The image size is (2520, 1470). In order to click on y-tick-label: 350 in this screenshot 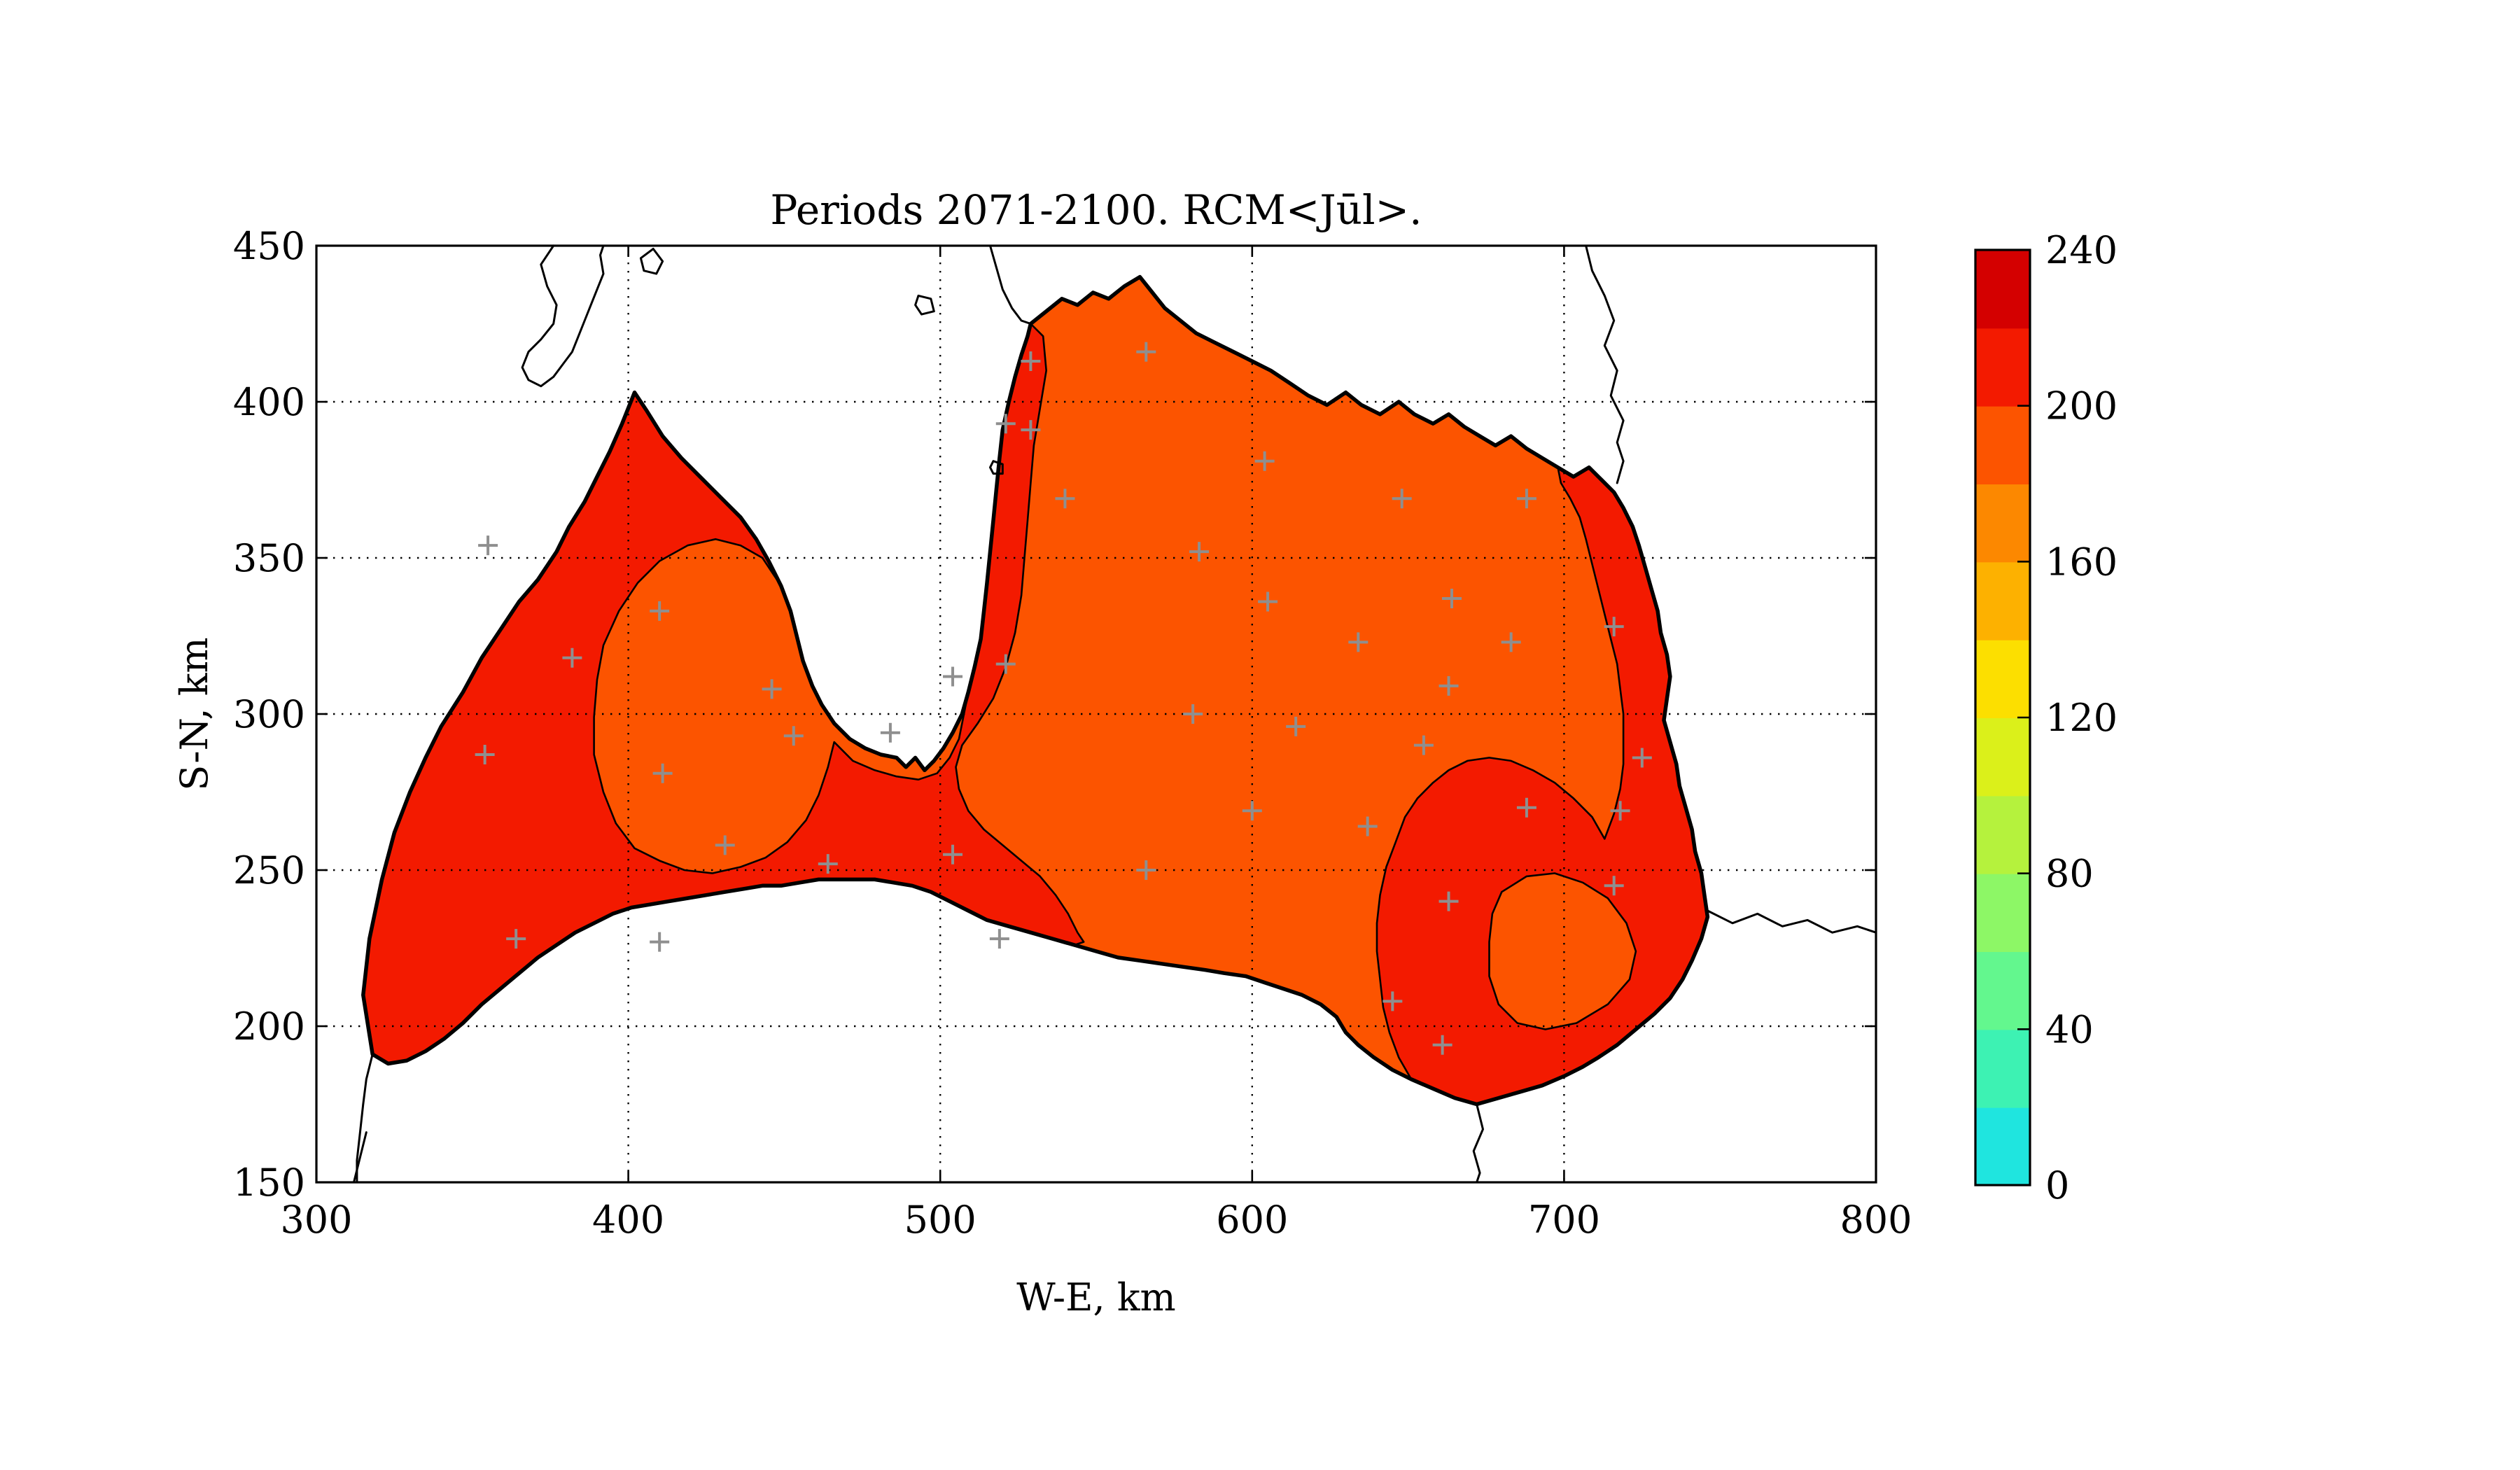, I will do `click(269, 558)`.